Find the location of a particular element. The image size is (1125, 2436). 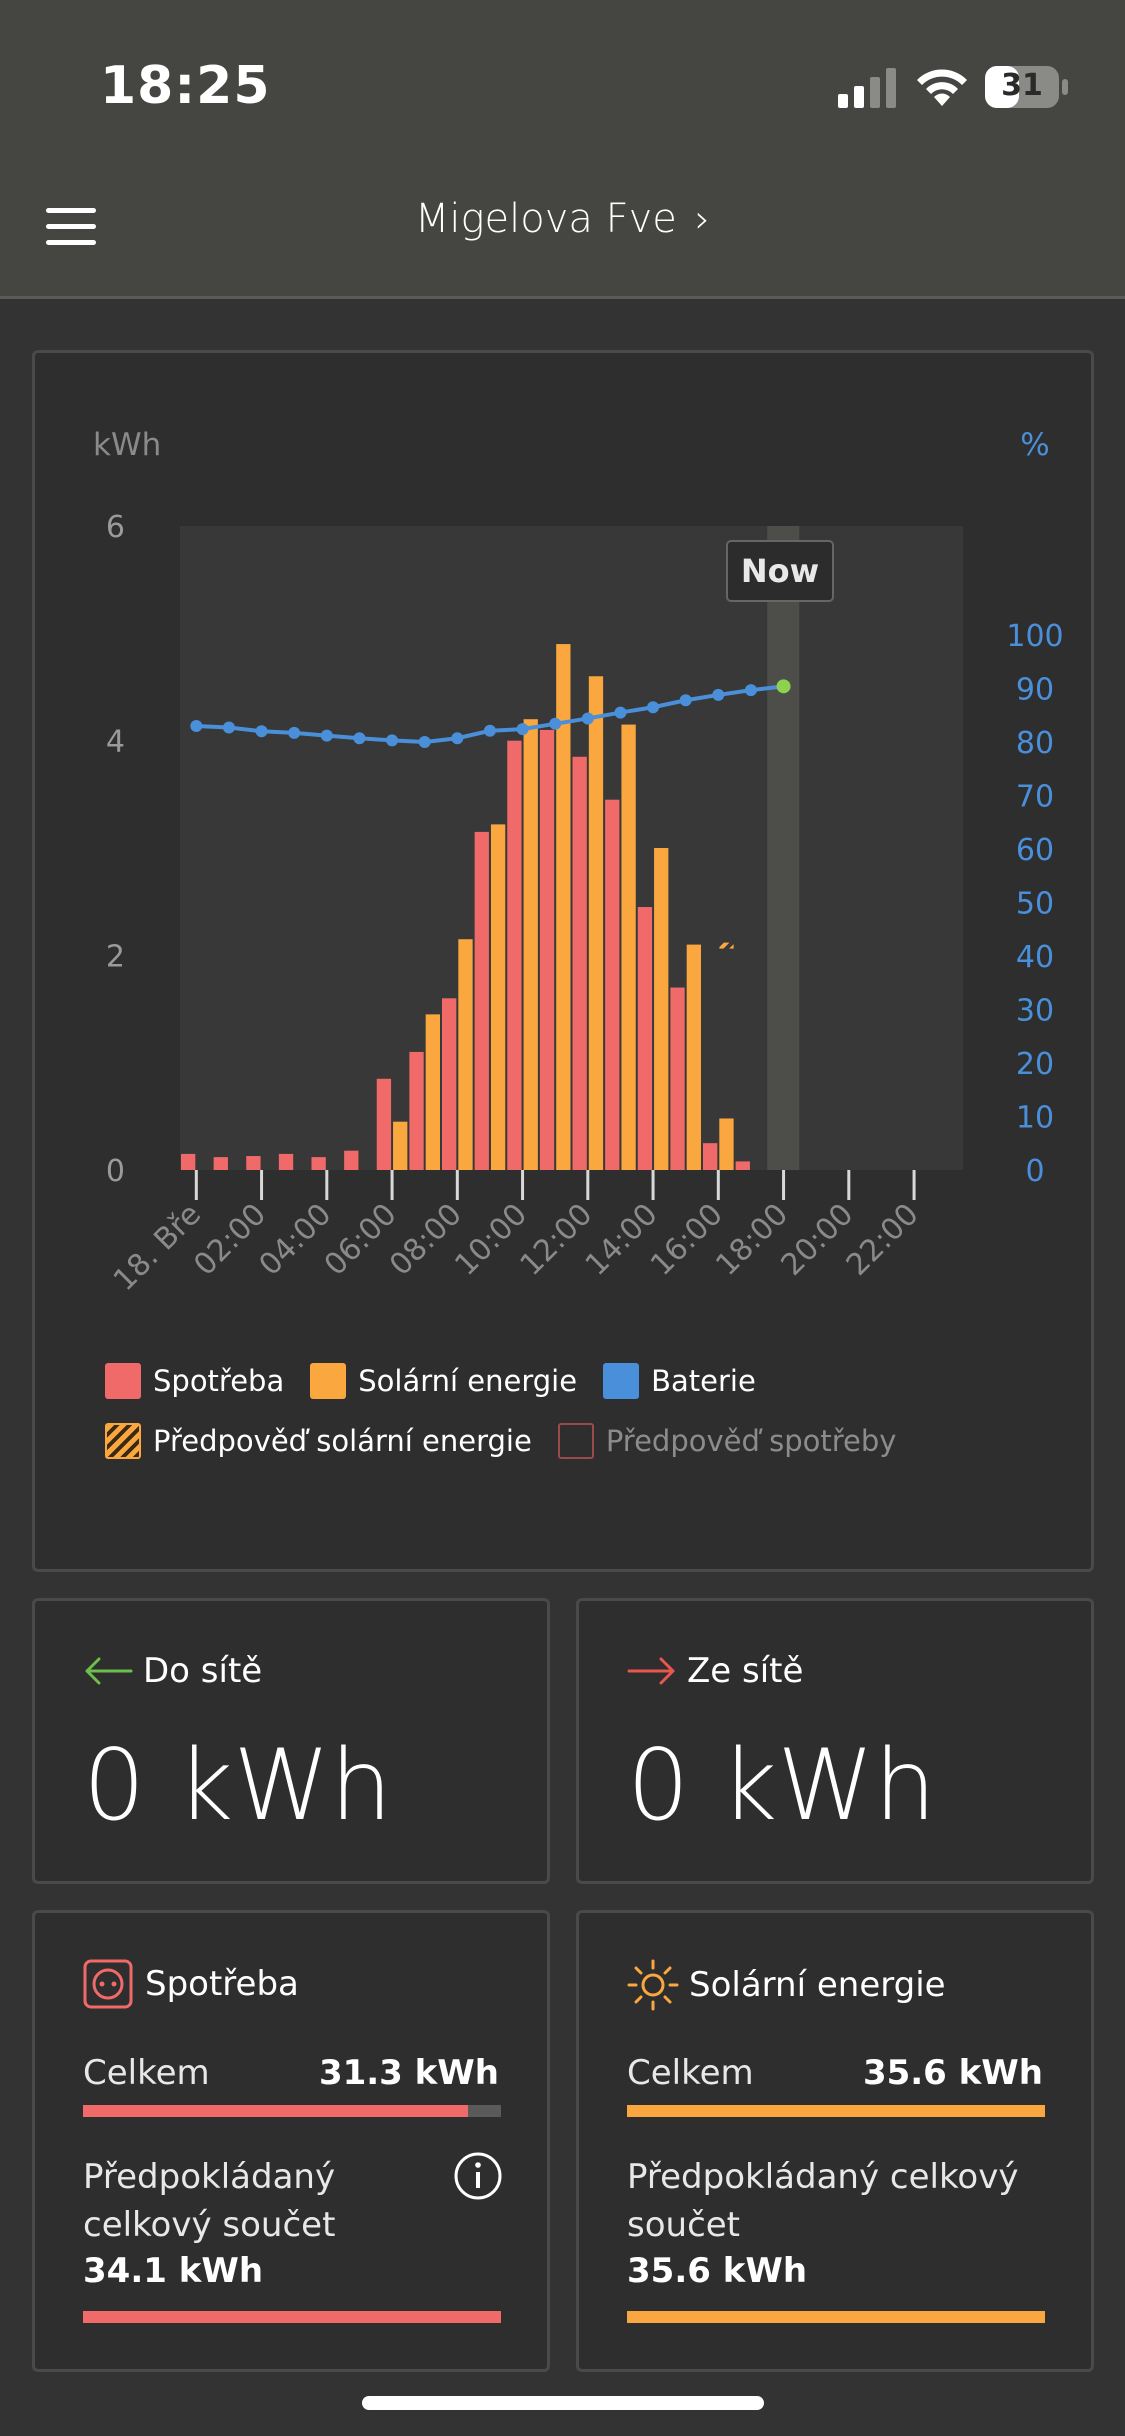

solar-progress is located at coordinates (836, 2111).